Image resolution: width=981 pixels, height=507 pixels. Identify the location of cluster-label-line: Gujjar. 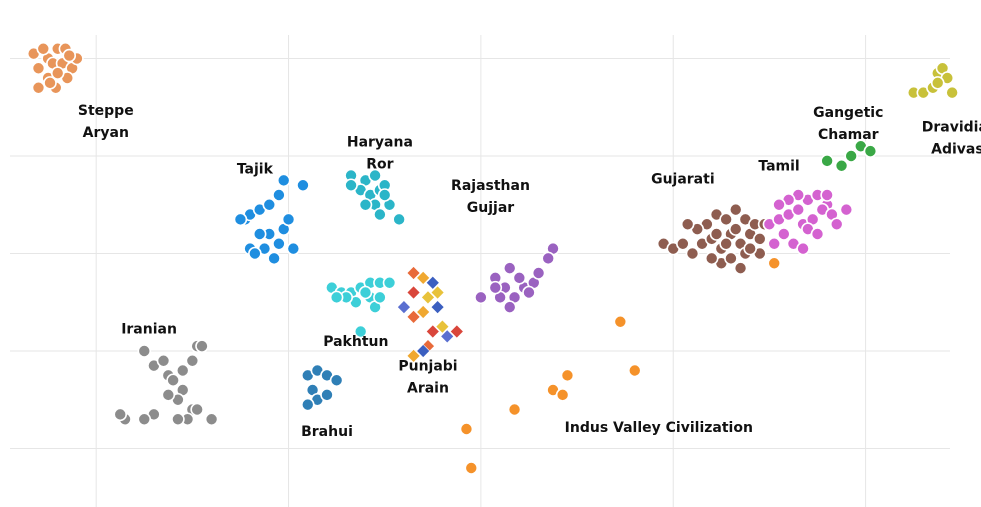
(491, 208).